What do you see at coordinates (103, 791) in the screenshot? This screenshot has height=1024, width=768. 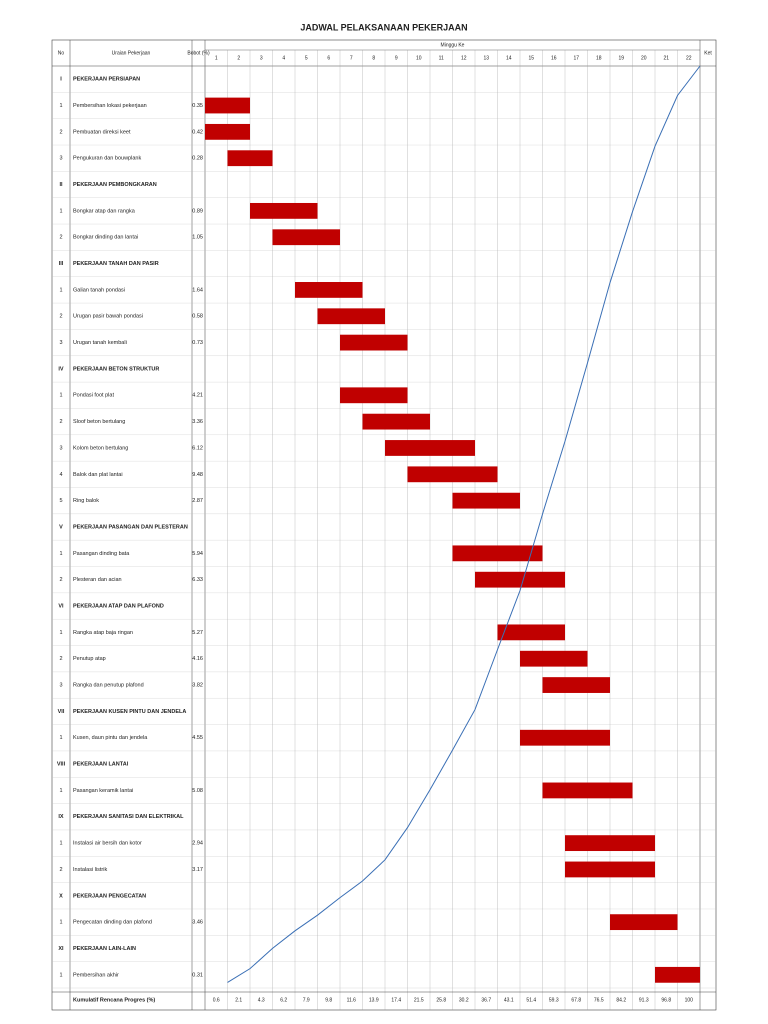 I see `row-item: Pasangan keramik lantai` at bounding box center [103, 791].